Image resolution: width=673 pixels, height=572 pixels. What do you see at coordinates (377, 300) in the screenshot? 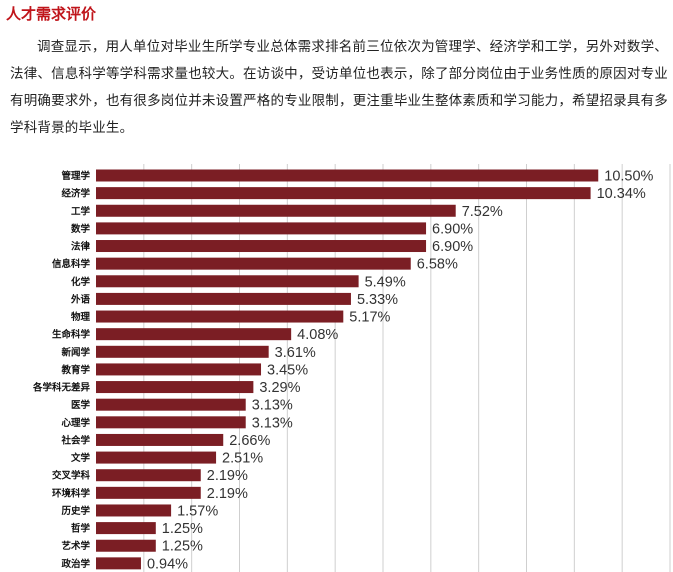
I see `value-label: 5.33%` at bounding box center [377, 300].